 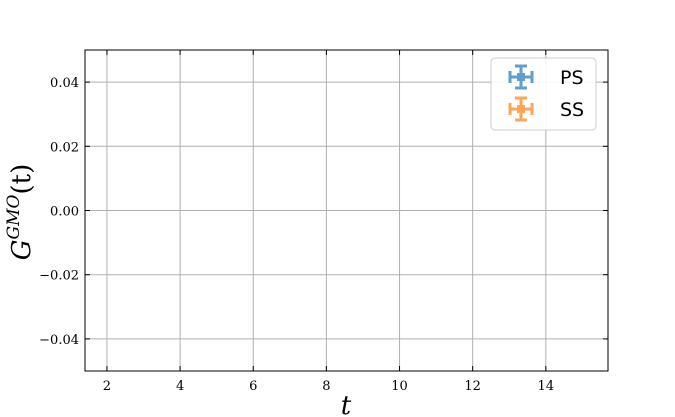 I want to click on x-tick-label: 2, so click(x=107, y=386).